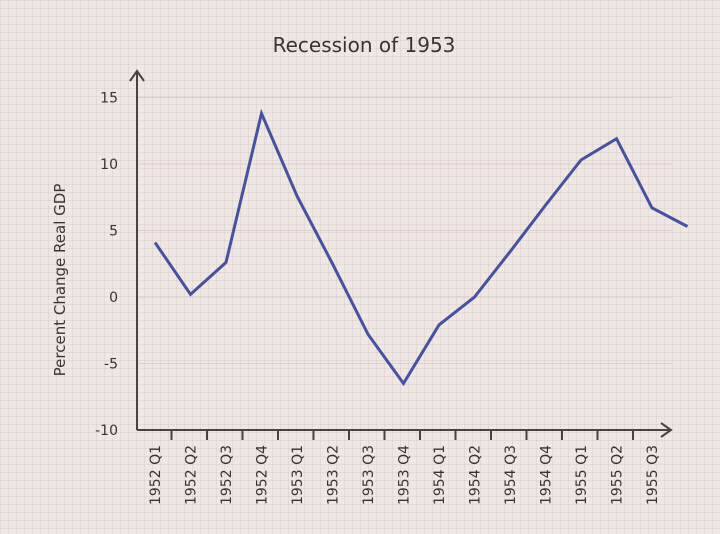 This screenshot has width=720, height=534. What do you see at coordinates (156, 475) in the screenshot?
I see `x-tick-label: 1952 Q1` at bounding box center [156, 475].